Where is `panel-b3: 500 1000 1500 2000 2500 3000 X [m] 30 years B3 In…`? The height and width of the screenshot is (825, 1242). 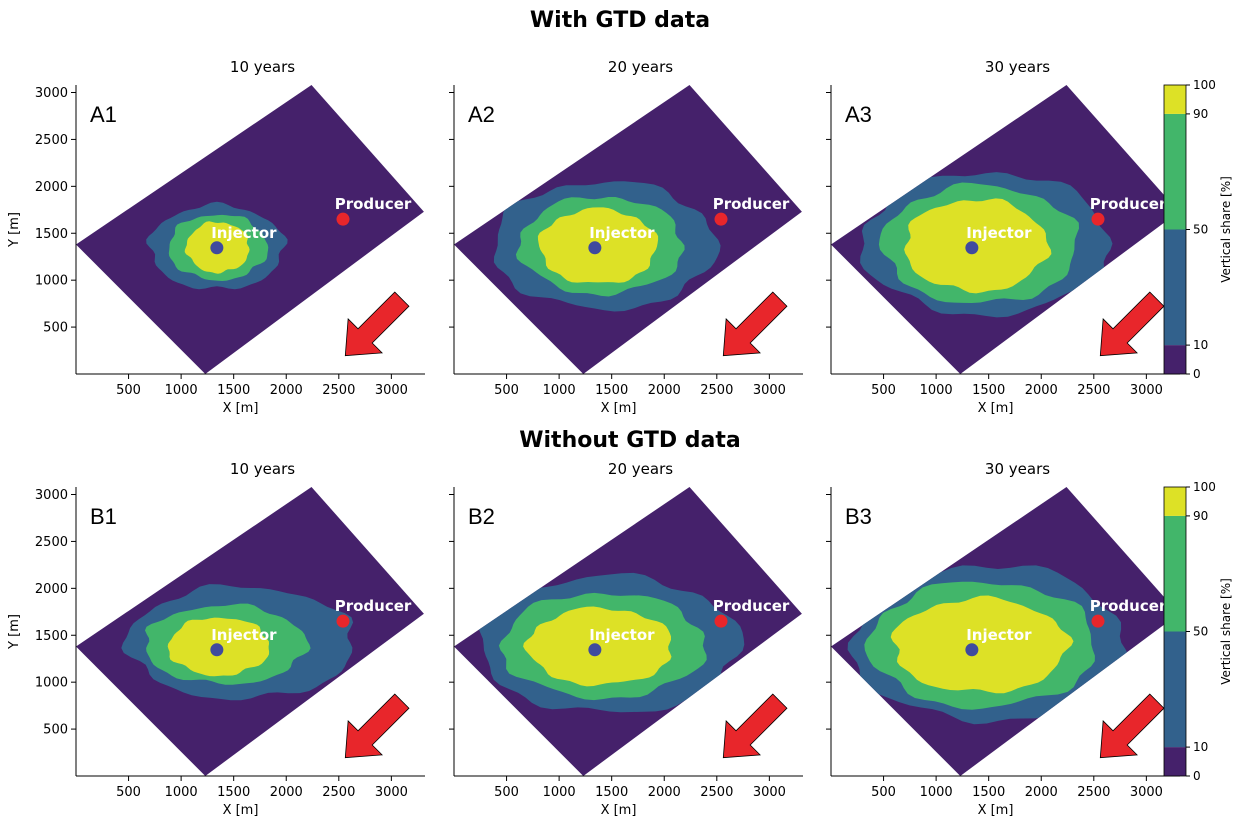 panel-b3: 500 1000 1500 2000 2500 3000 X [m] 30 years B3 In… is located at coordinates (1003, 639).